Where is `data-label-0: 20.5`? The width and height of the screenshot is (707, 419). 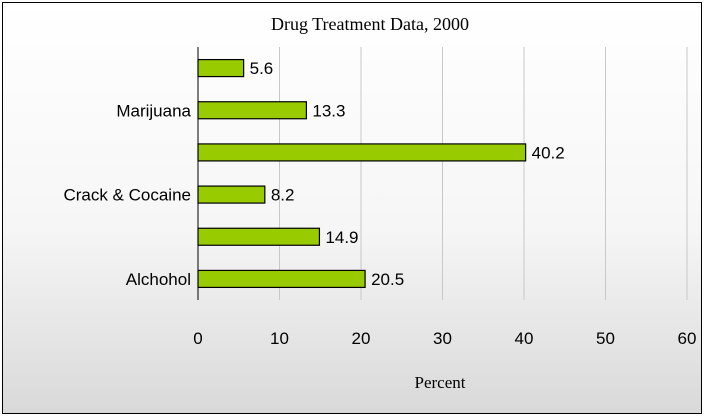
data-label-0: 20.5 is located at coordinates (387, 279).